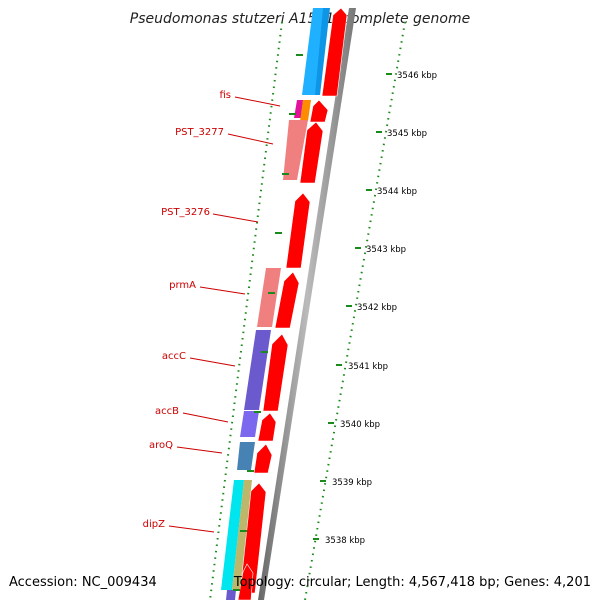  I want to click on gene-label-prma: prmA, so click(182, 285).